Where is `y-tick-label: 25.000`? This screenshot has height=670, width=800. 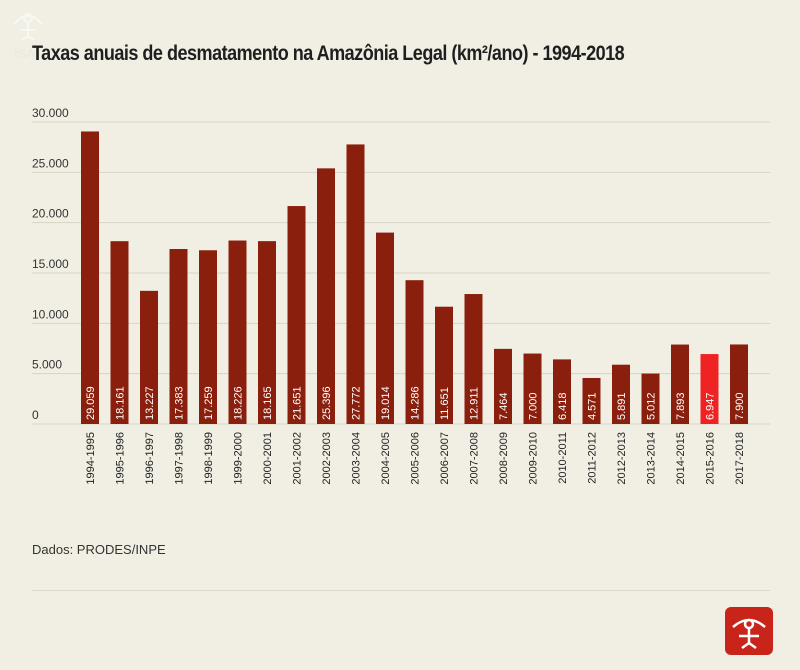
y-tick-label: 25.000 is located at coordinates (50, 163).